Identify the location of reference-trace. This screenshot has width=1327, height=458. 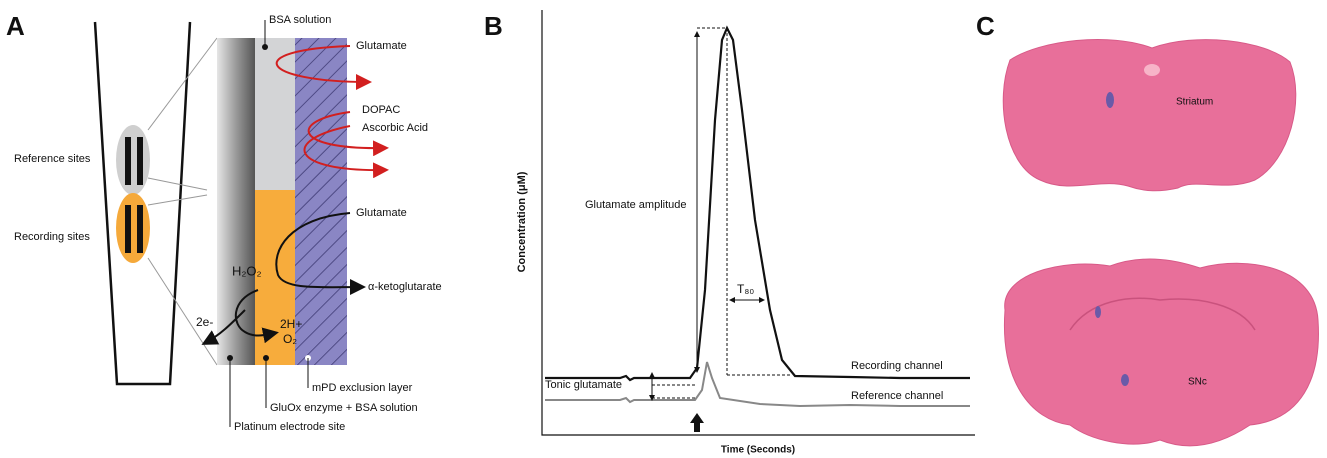
(757, 384).